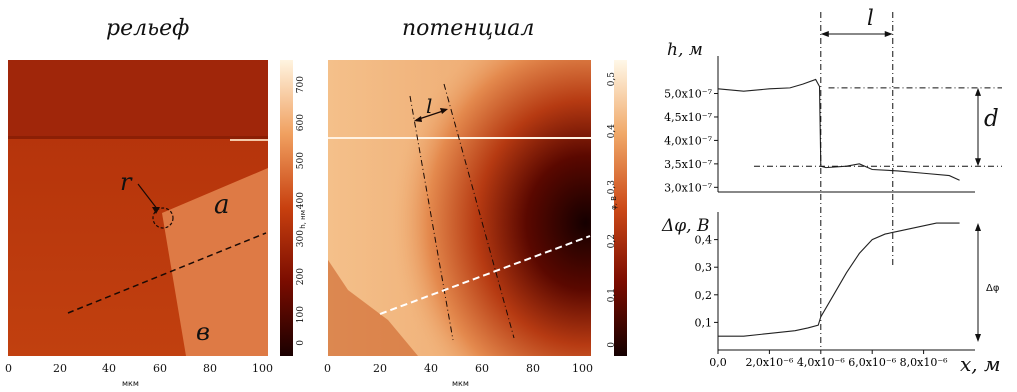 The width and height of the screenshot is (1017, 392). What do you see at coordinates (704, 322) in the screenshot?
I see `potential-y-tick-label: 0,1` at bounding box center [704, 322].